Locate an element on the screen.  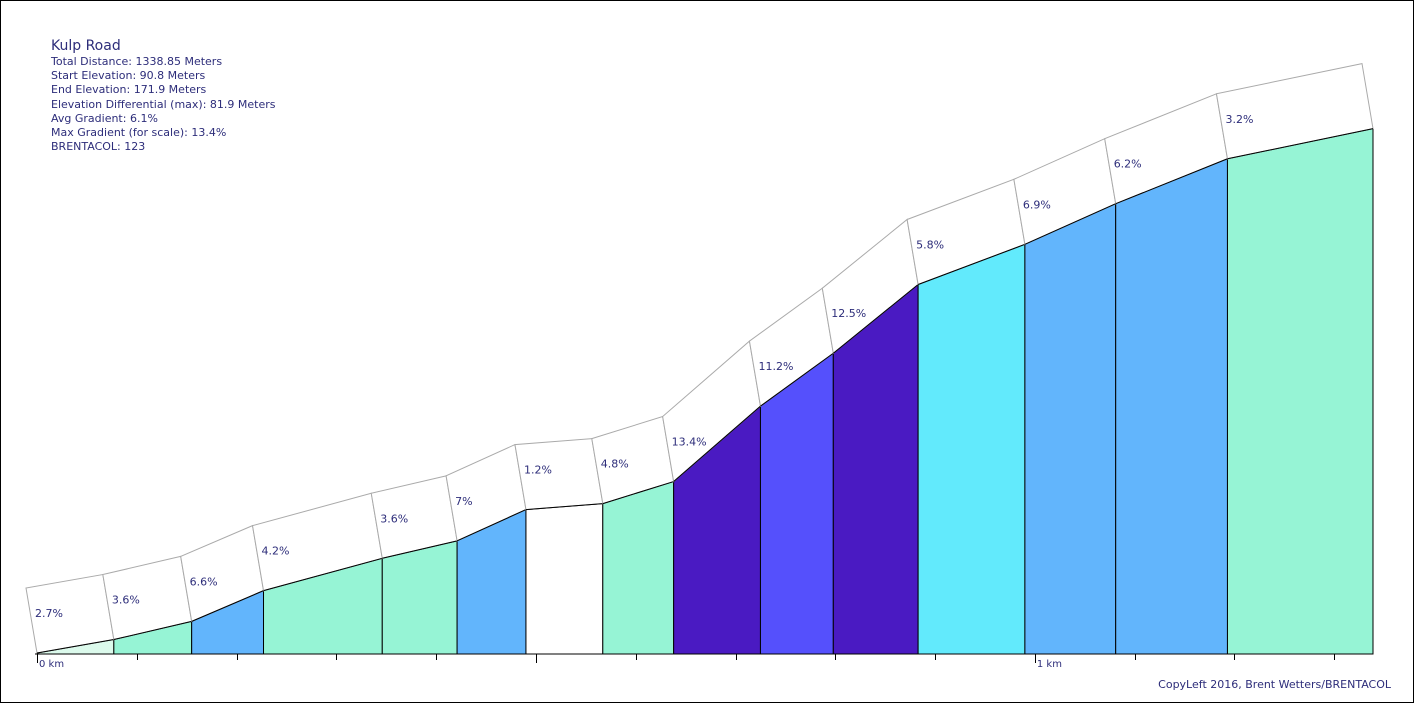
gradient-label-3: 6.6% is located at coordinates (204, 581).